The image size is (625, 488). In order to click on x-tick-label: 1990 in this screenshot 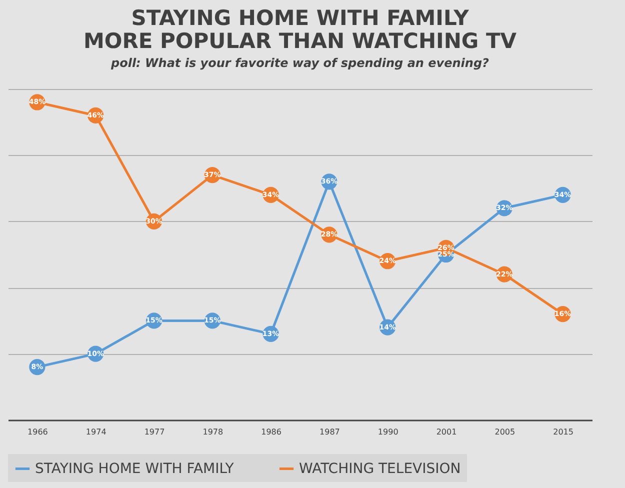, I will do `click(388, 432)`.